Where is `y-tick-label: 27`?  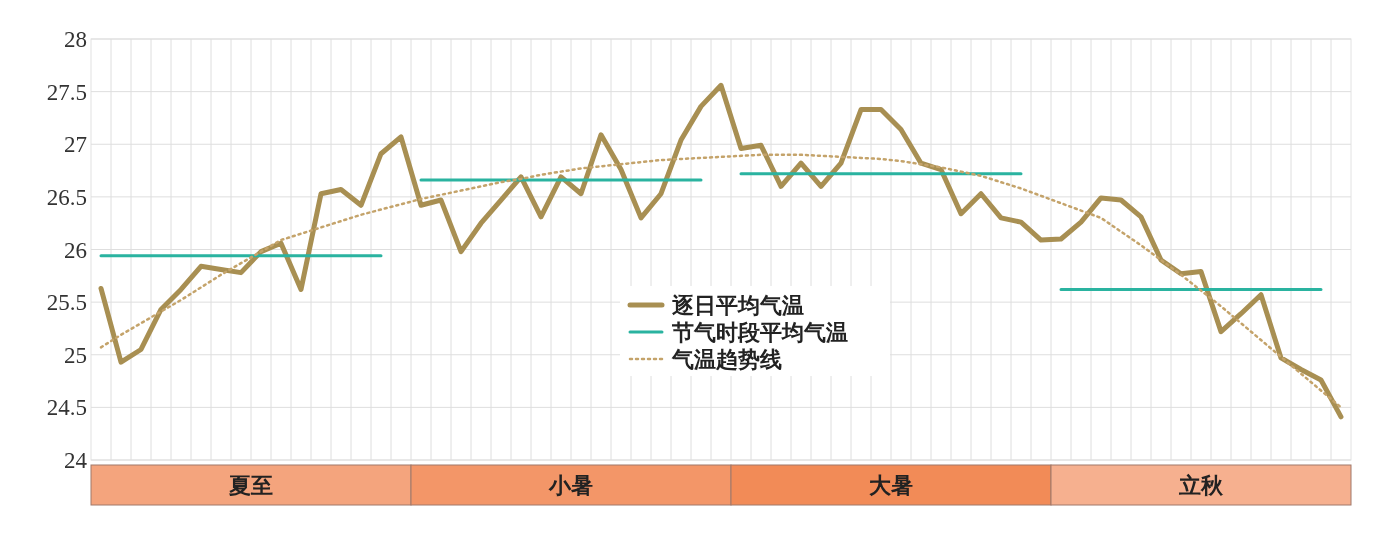
y-tick-label: 27 is located at coordinates (75, 145).